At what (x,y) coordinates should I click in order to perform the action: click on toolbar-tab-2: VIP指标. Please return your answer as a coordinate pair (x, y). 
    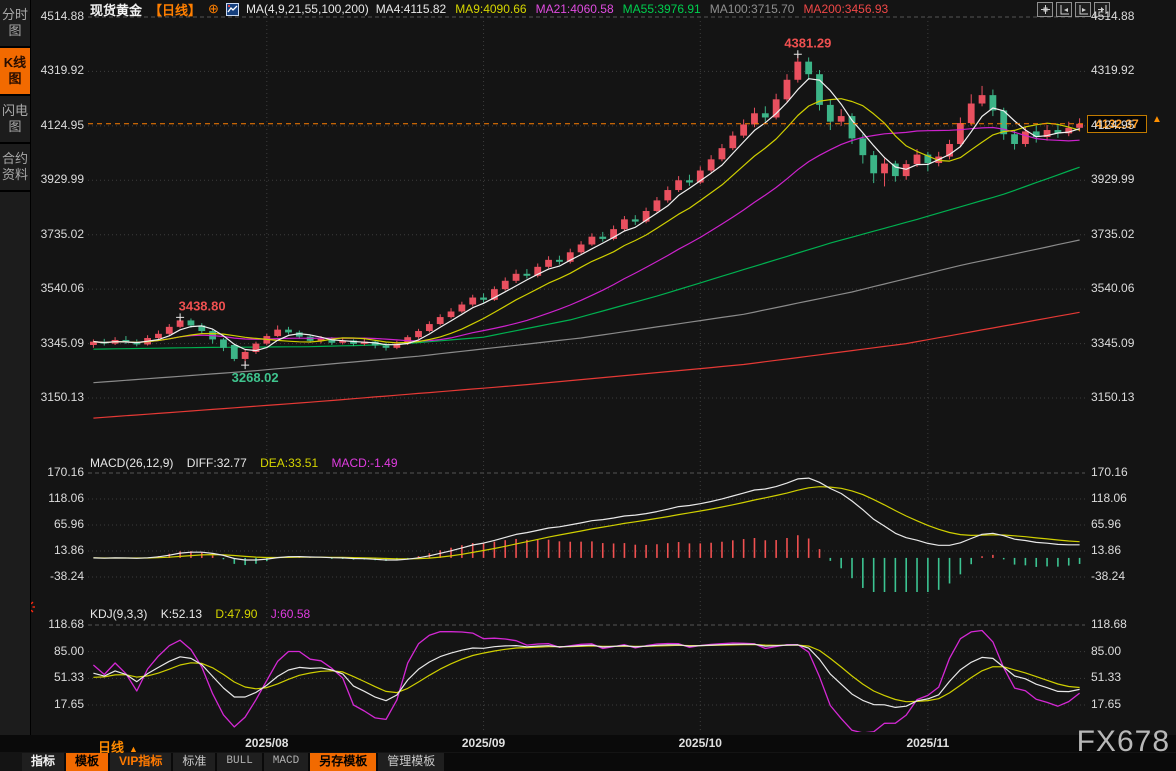
    Looking at the image, I should click on (141, 762).